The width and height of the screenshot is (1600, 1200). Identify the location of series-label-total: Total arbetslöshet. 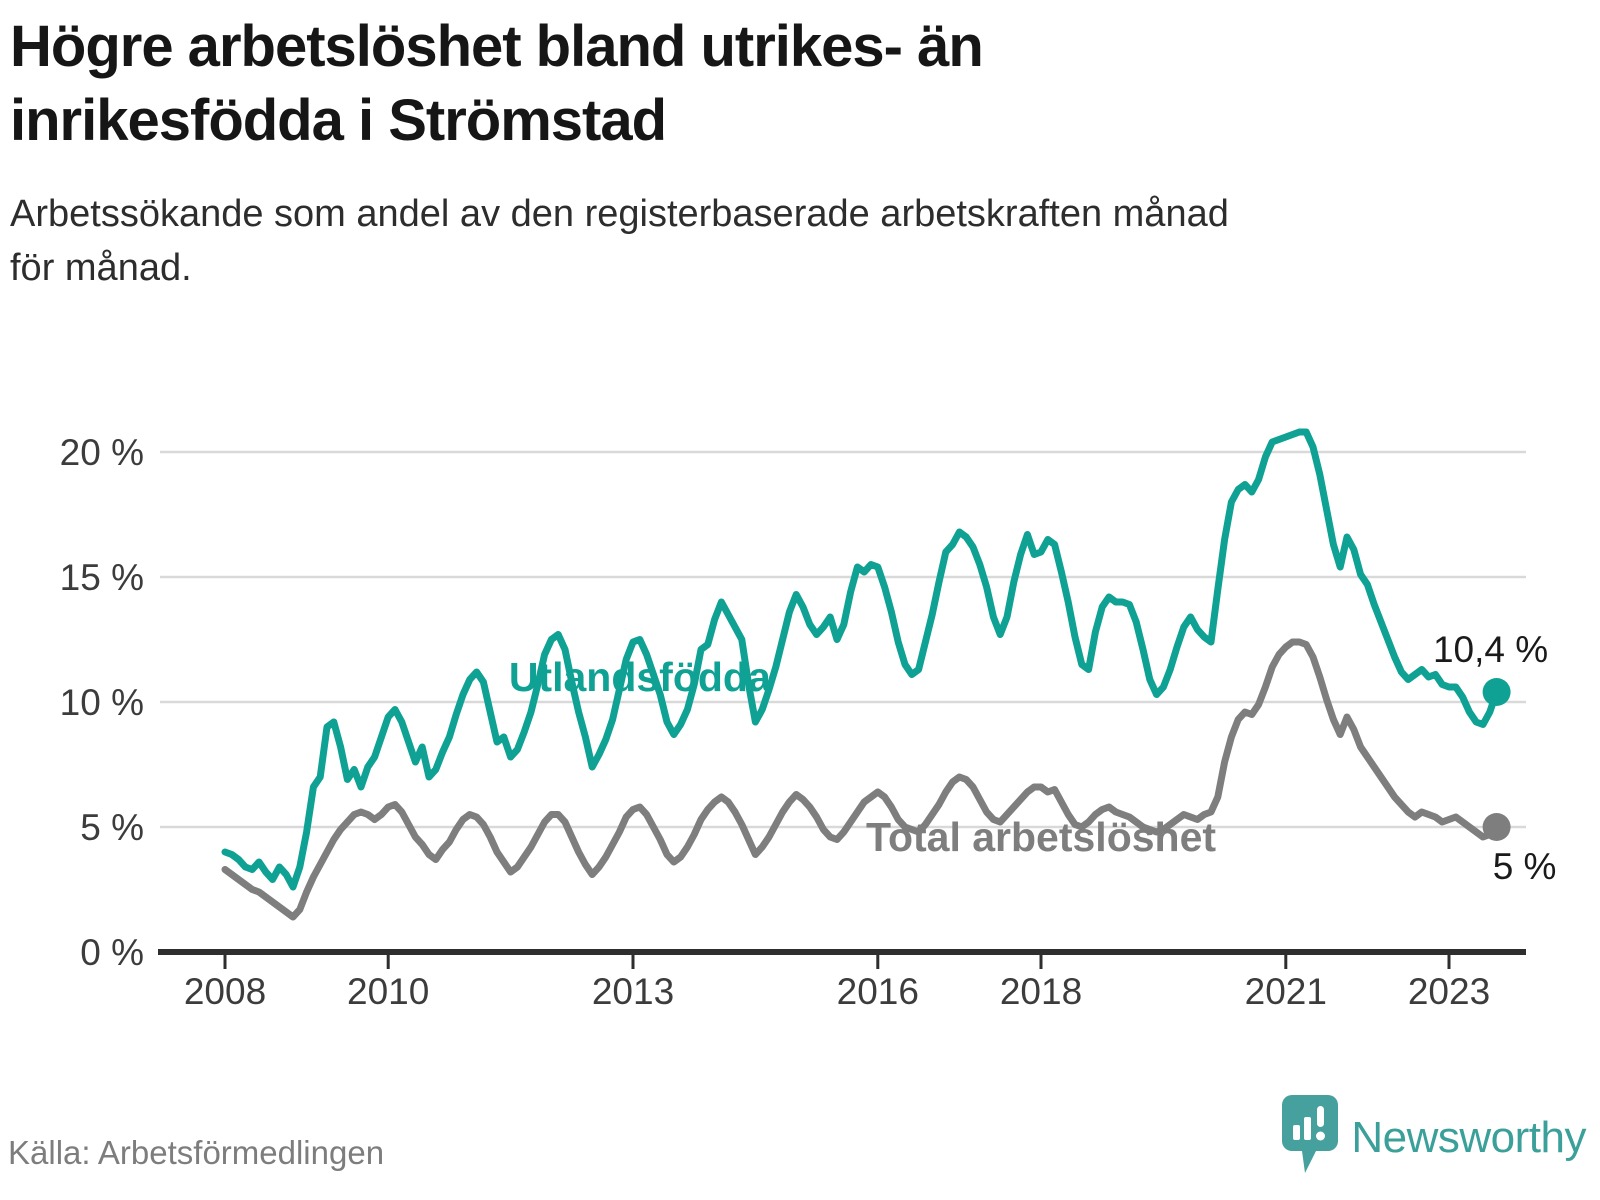
(1041, 837).